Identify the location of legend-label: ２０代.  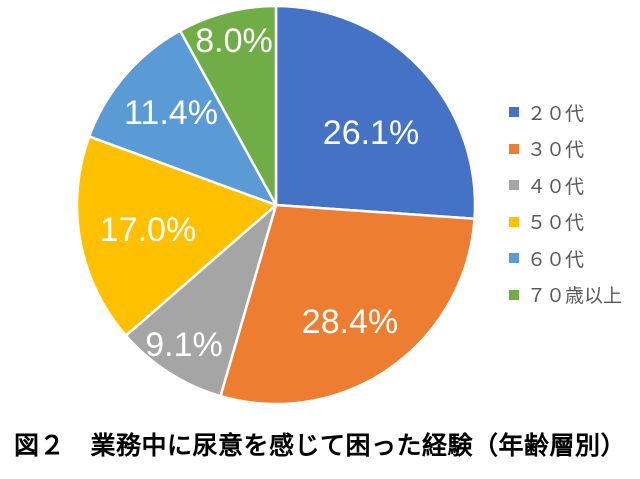
(556, 114).